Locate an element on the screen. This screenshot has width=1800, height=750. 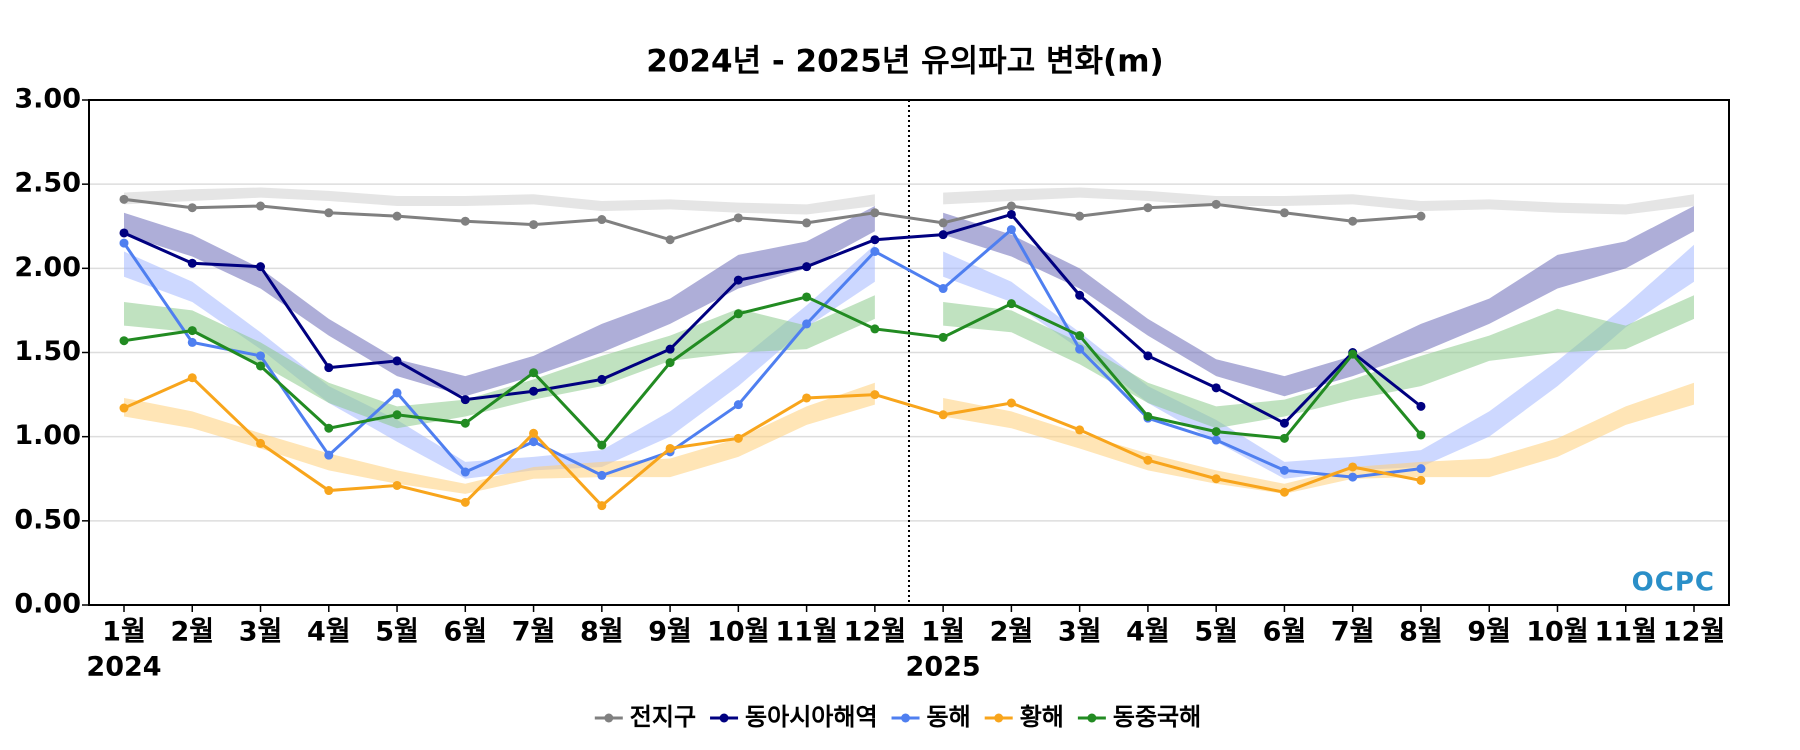
y-tick-label: 2.50 is located at coordinates (47, 183).